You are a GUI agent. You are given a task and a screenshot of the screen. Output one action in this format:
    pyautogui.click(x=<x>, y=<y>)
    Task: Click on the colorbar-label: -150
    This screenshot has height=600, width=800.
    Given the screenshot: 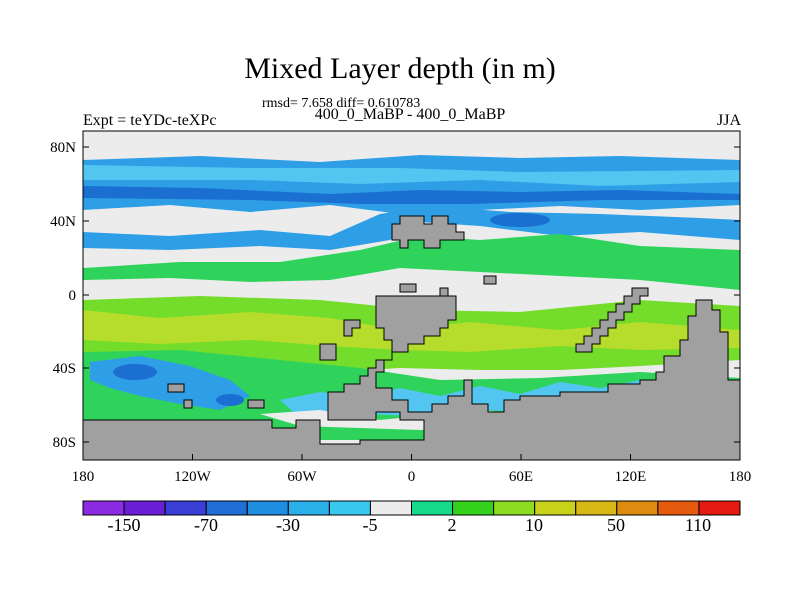 What is the action you would take?
    pyautogui.click(x=124, y=525)
    